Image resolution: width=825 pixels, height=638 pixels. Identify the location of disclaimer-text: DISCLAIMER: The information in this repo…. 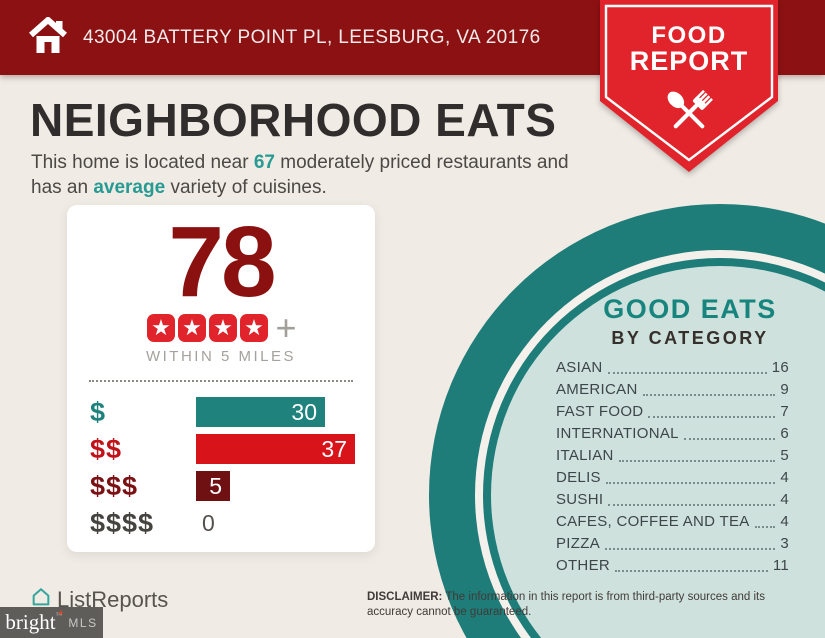
(566, 604).